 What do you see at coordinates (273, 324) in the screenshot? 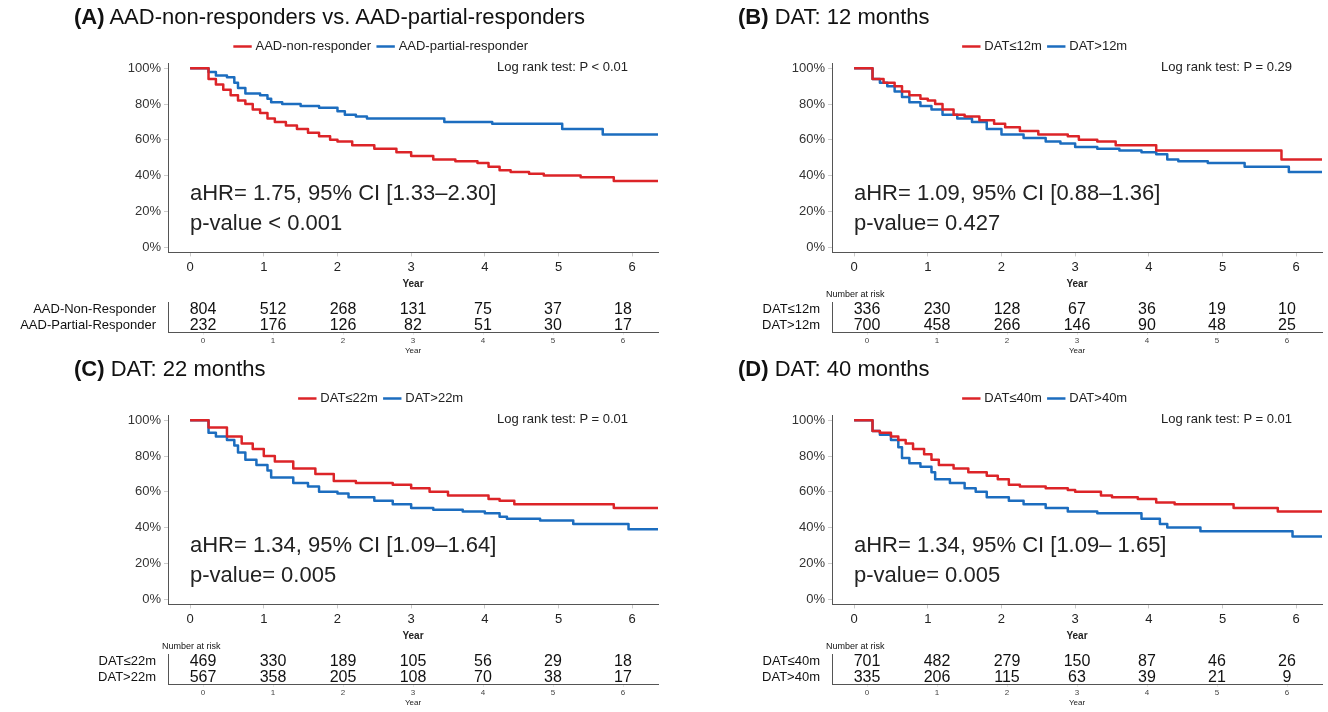
I see `data-label: 176` at bounding box center [273, 324].